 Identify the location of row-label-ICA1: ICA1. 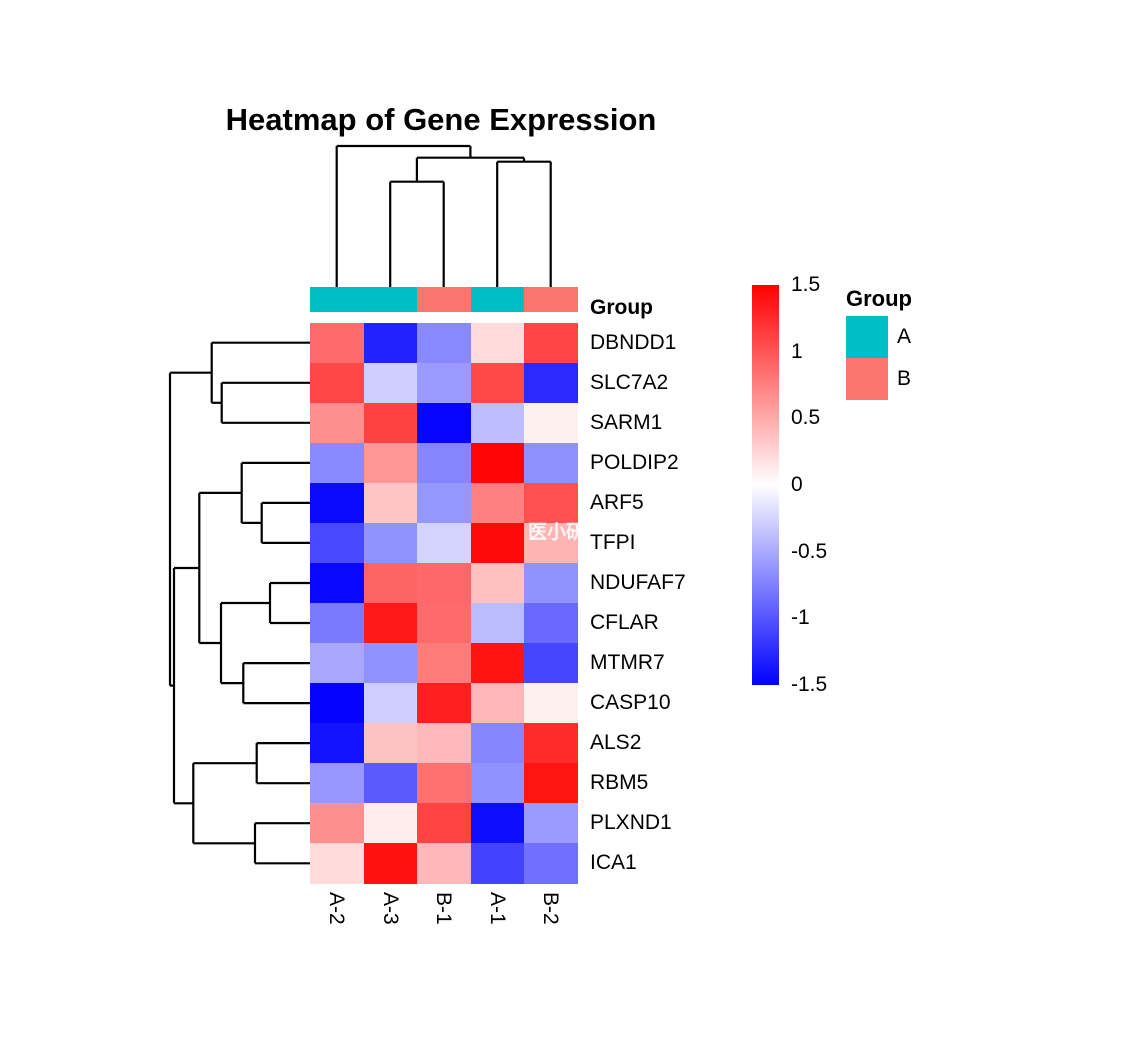
(613, 863).